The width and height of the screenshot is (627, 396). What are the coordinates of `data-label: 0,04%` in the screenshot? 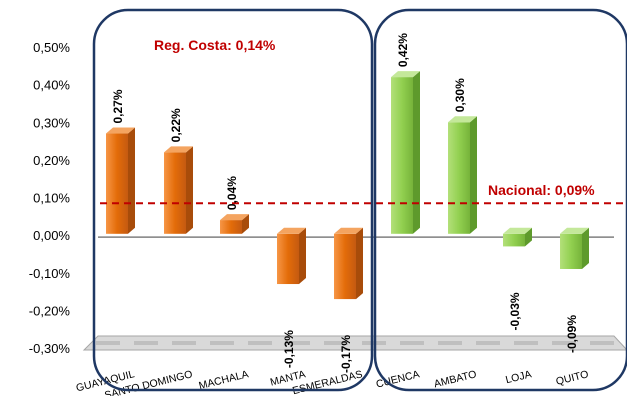 It's located at (232, 193).